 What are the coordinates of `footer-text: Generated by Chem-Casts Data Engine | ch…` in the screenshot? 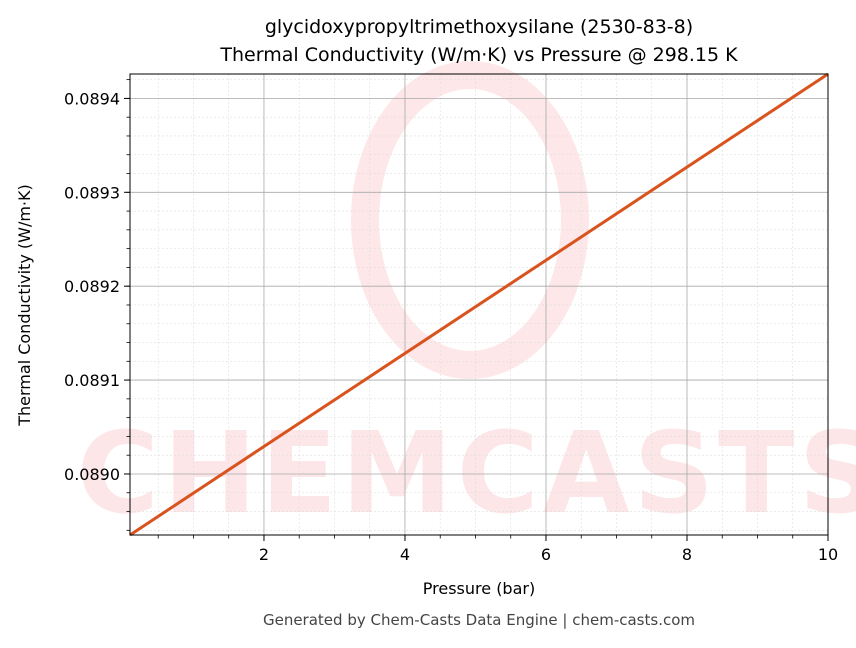 It's located at (479, 620).